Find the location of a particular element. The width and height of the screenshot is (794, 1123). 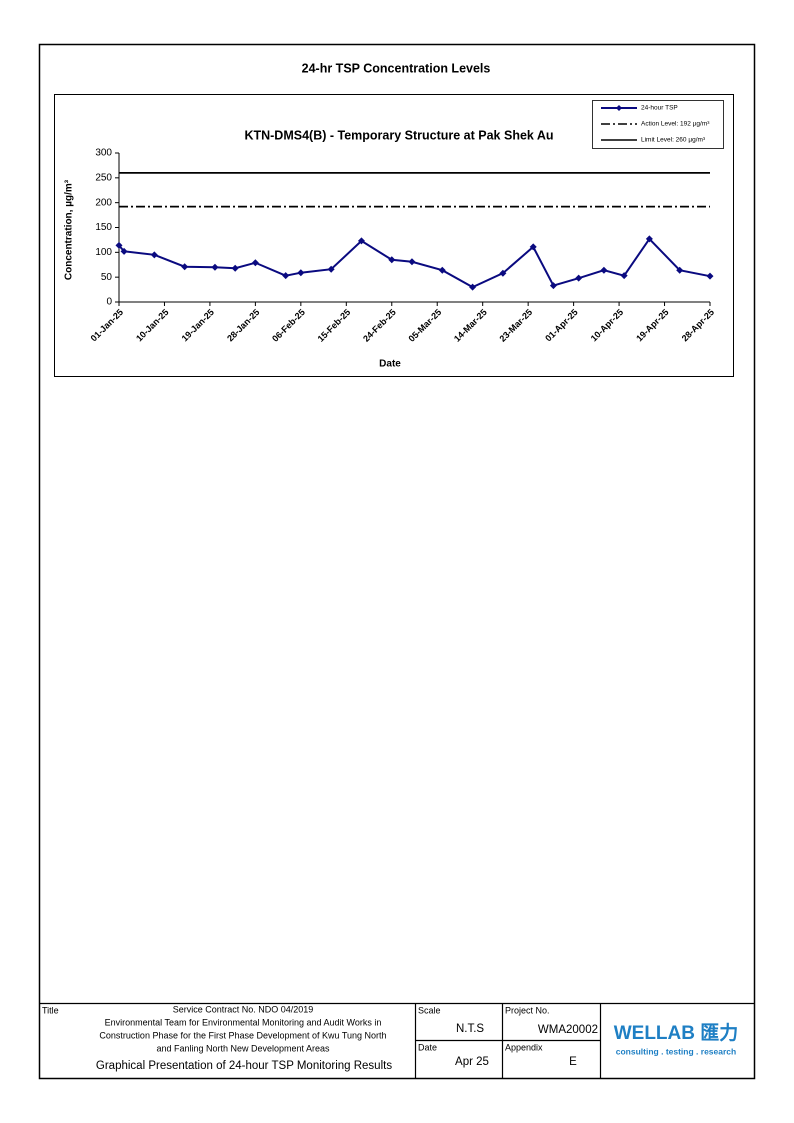

x-tick-label: 28-Jan-25 is located at coordinates (243, 325).